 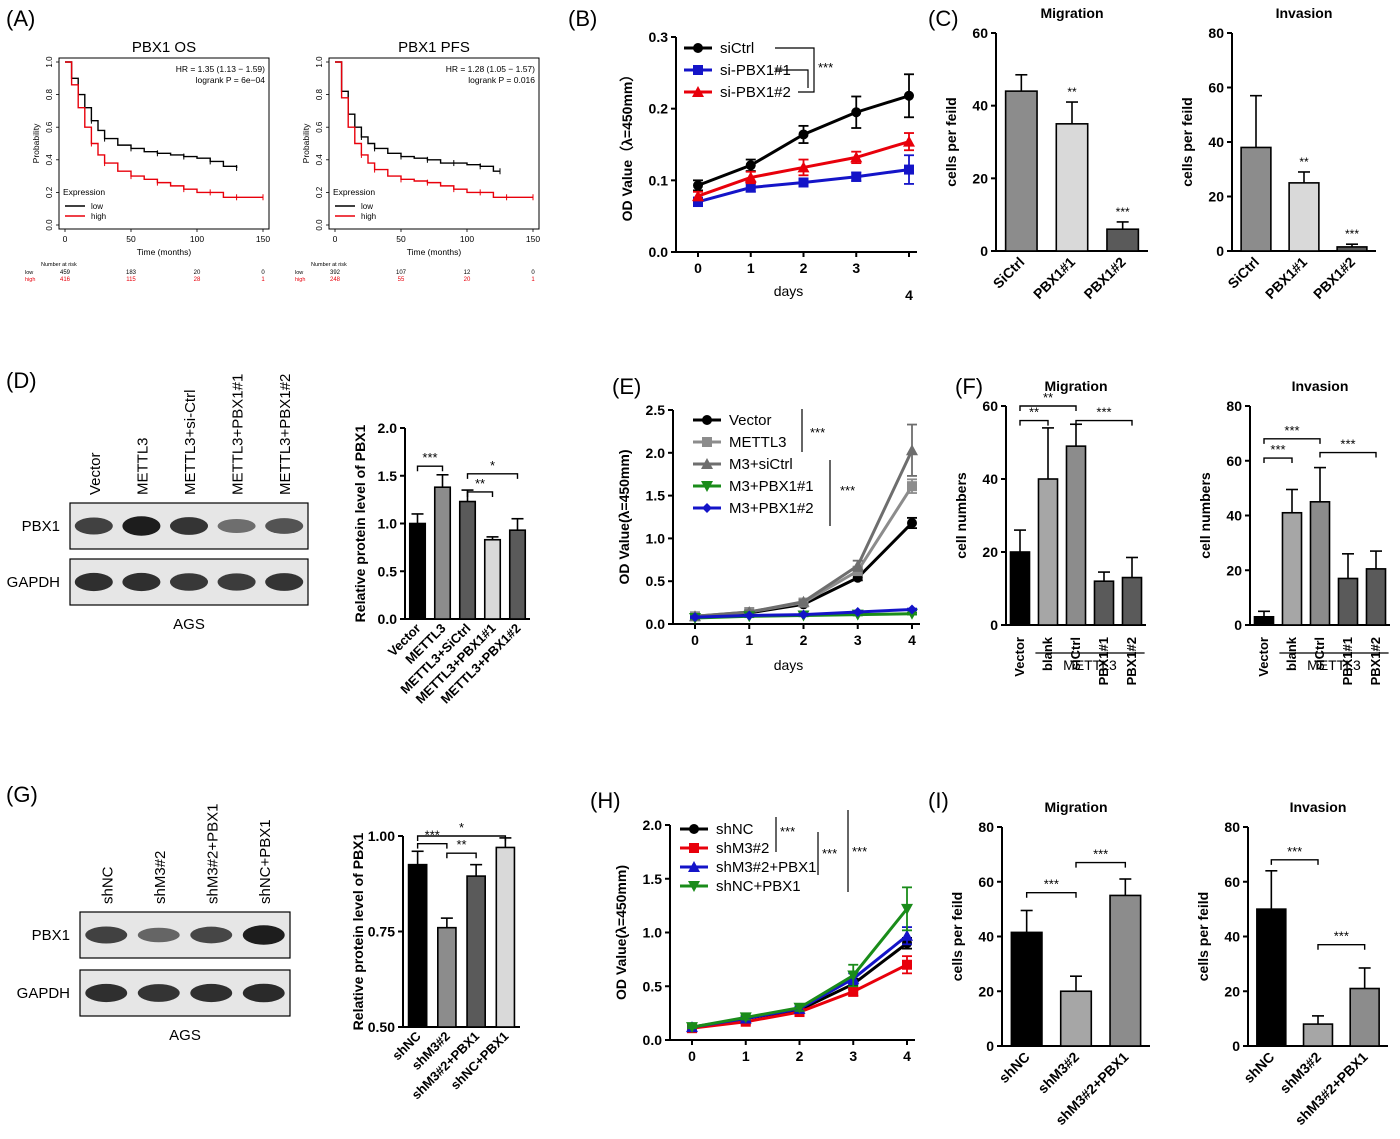 What do you see at coordinates (65, 280) in the screenshot?
I see `risk-value: 416` at bounding box center [65, 280].